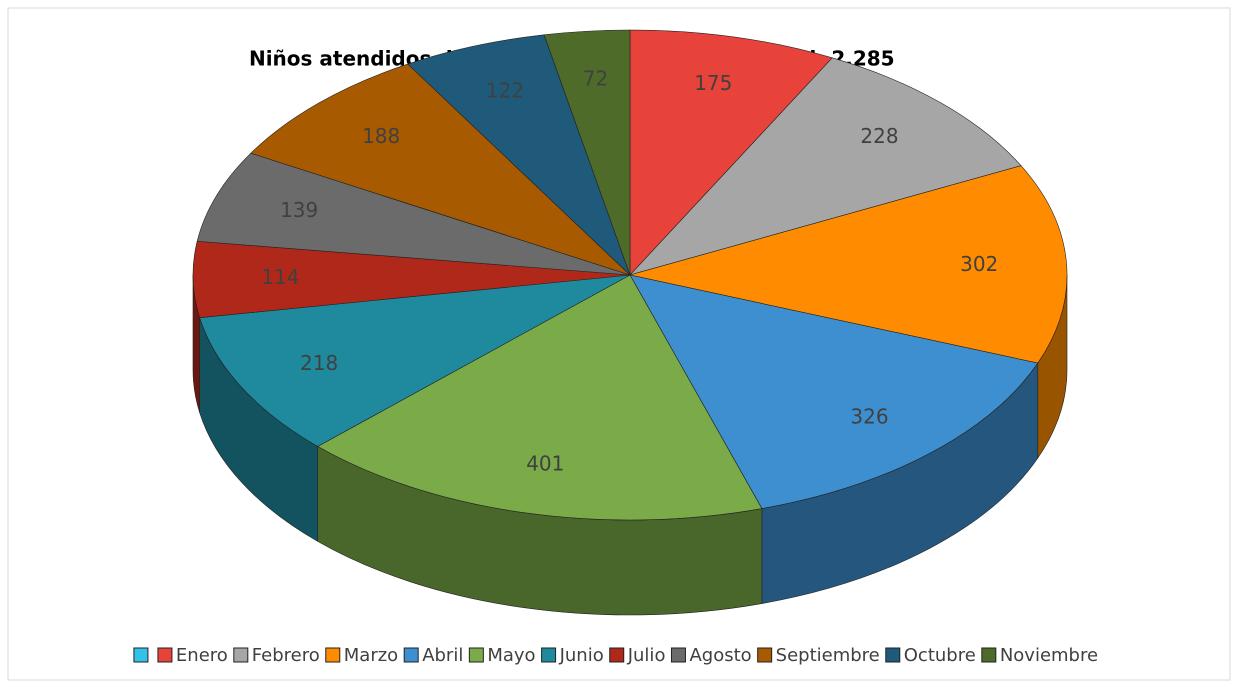  What do you see at coordinates (1049, 655) in the screenshot?
I see `legend-label: Noviembre` at bounding box center [1049, 655].